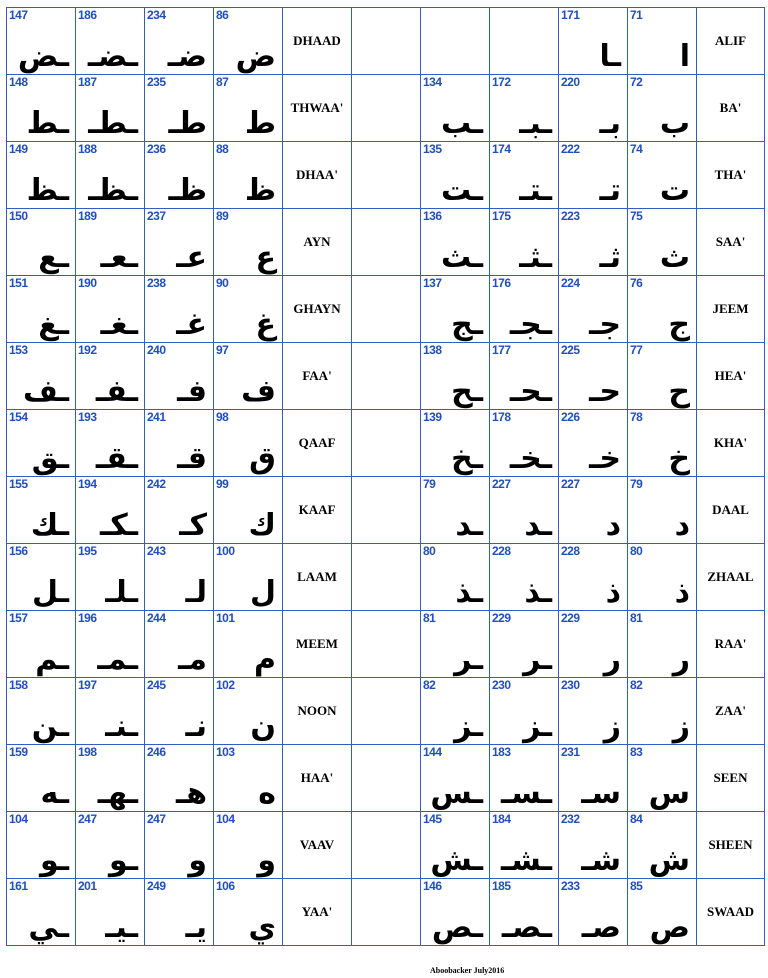  What do you see at coordinates (196, 726) in the screenshot?
I see `letter-glyph: نـ` at bounding box center [196, 726].